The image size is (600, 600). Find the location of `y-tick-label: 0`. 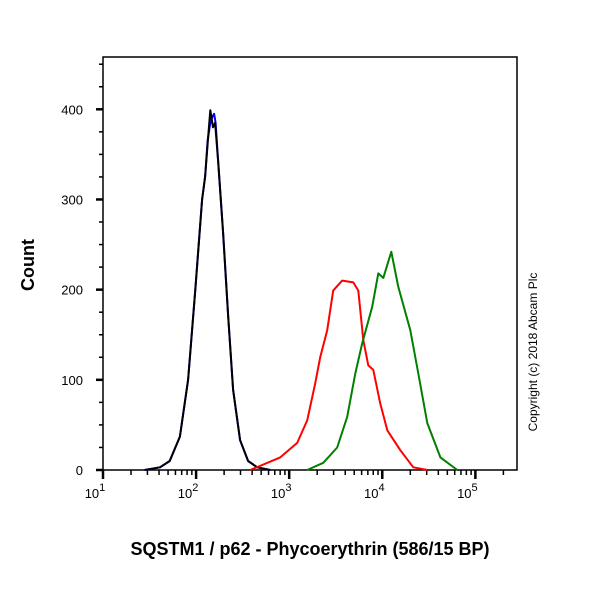

y-tick-label: 0 is located at coordinates (79, 470).